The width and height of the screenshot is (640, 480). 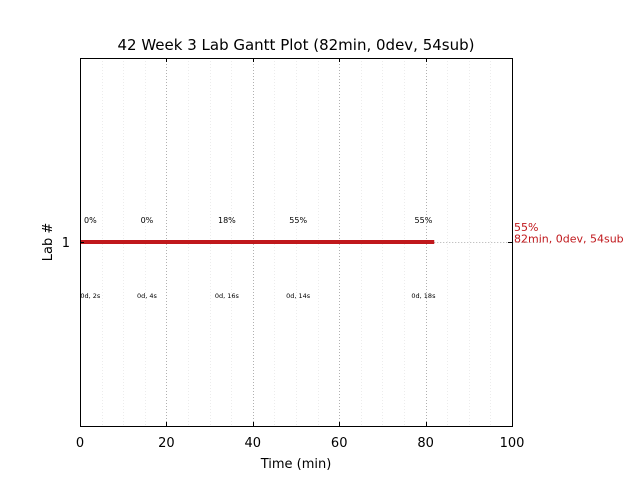 I want to click on checkpoint-detail-label: 0d, 14s, so click(x=298, y=296).